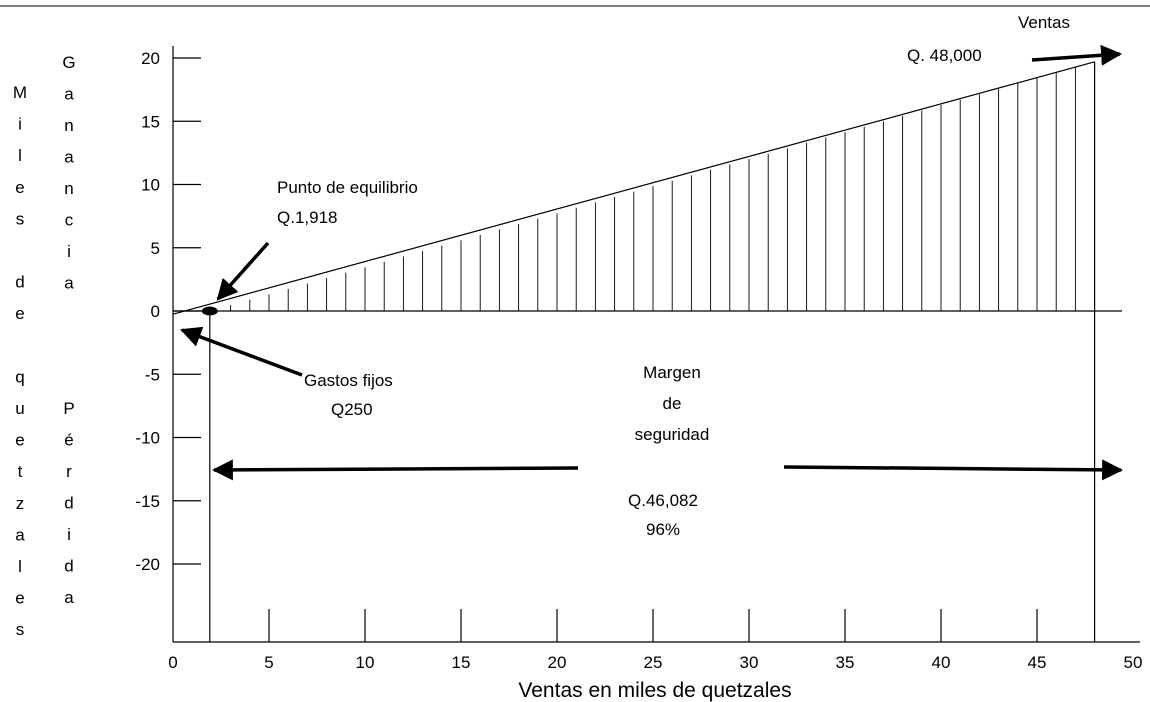 The height and width of the screenshot is (702, 1150). I want to click on margin-label-2: de, so click(672, 403).